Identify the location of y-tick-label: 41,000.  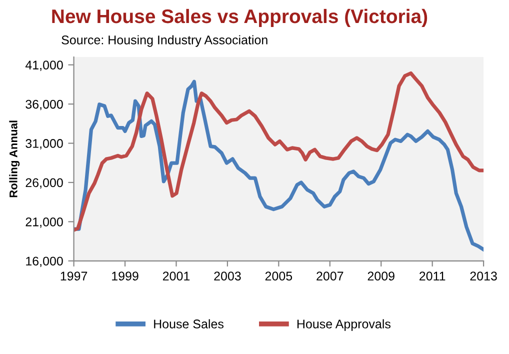
(44, 65).